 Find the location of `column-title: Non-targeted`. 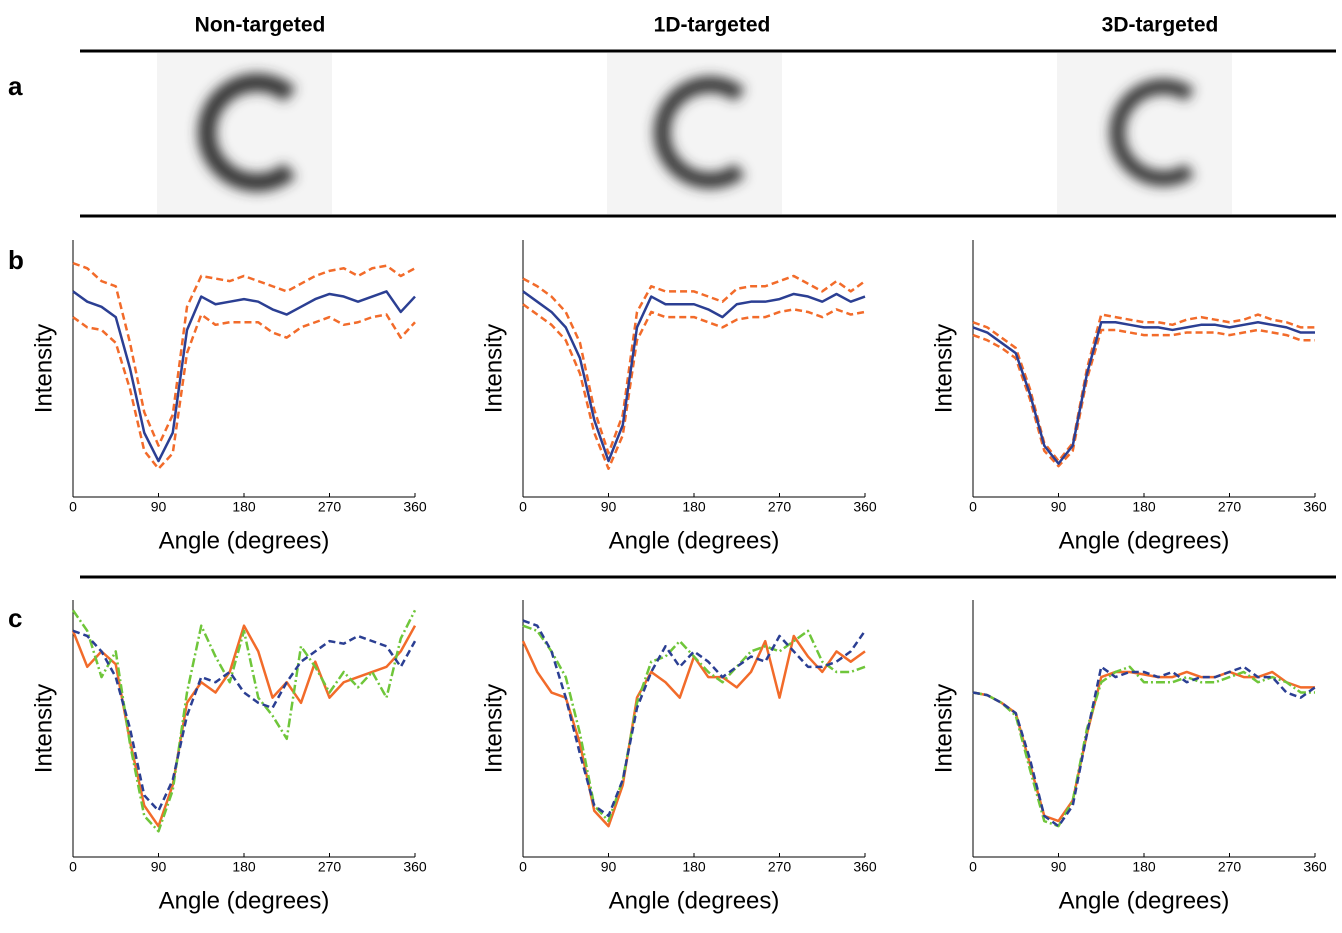

column-title: Non-targeted is located at coordinates (260, 25).